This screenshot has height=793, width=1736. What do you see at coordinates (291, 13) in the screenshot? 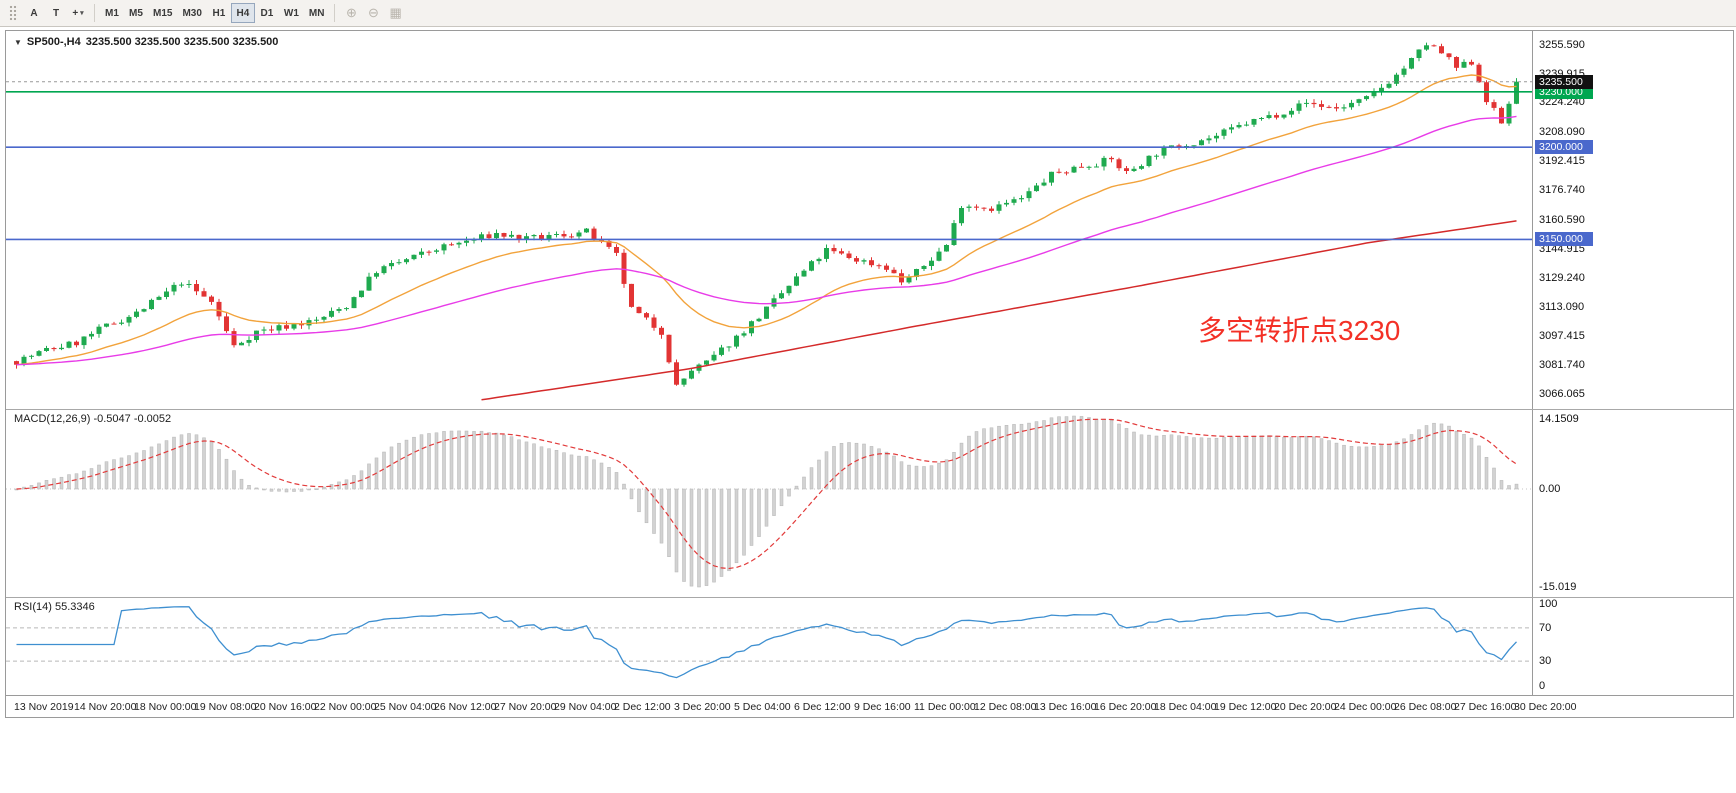
I see `timeframe-button-w1: W1` at bounding box center [291, 13].